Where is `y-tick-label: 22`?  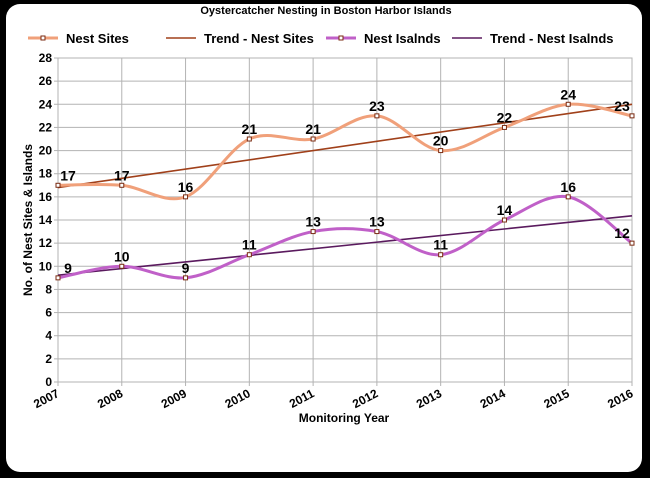 y-tick-label: 22 is located at coordinates (46, 127).